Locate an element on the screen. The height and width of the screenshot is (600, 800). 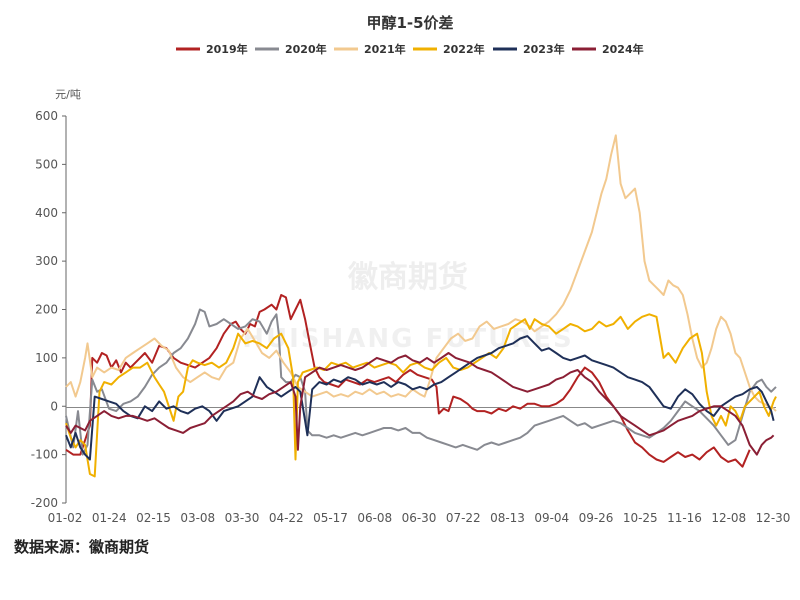
y-tick-label: 200 is located at coordinates (46, 310).